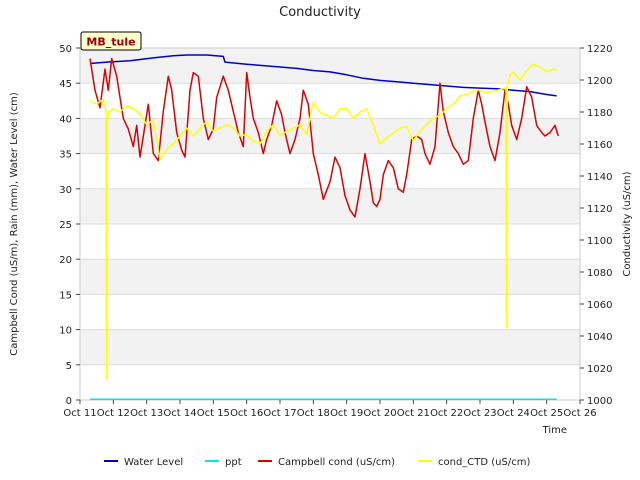 This screenshot has height=480, width=640. Describe the element at coordinates (599, 177) in the screenshot. I see `tick-label-y-right: 1140` at that location.